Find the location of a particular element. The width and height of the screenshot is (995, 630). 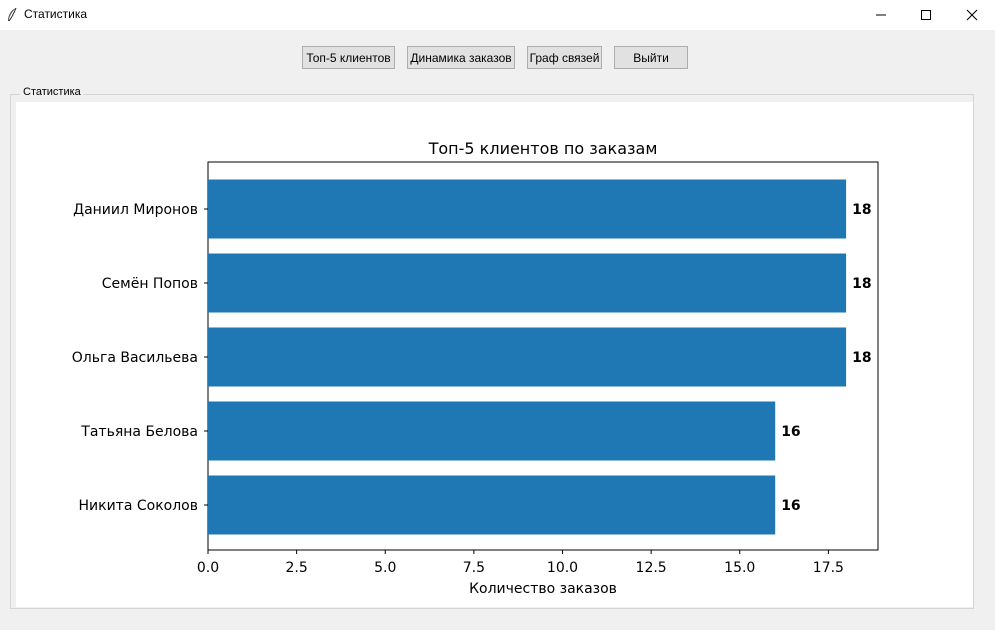

x-tick-label: 0.0 is located at coordinates (208, 568).